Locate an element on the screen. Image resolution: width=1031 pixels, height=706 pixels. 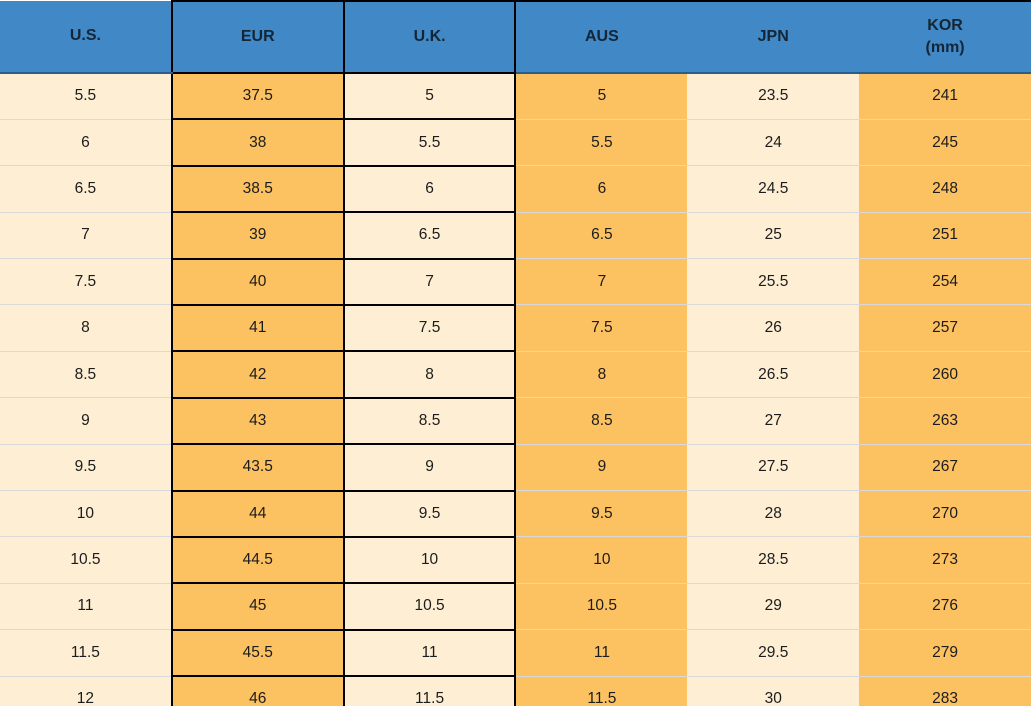
table-header: U.S. EUR U.K. AUS JPN KOR (mm) is located at coordinates (515, 37).